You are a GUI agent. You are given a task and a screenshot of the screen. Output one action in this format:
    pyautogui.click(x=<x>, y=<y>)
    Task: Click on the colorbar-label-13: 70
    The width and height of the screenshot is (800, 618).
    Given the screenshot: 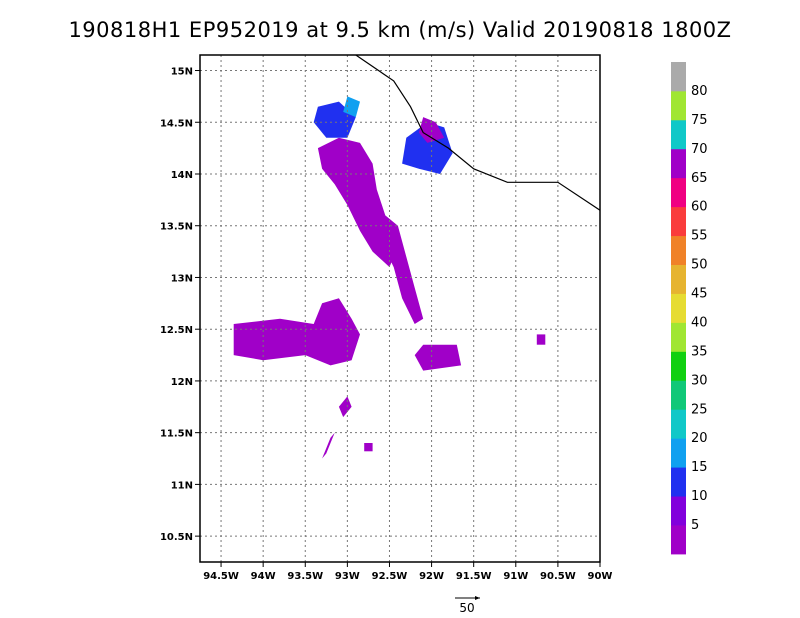 What is the action you would take?
    pyautogui.click(x=699, y=149)
    